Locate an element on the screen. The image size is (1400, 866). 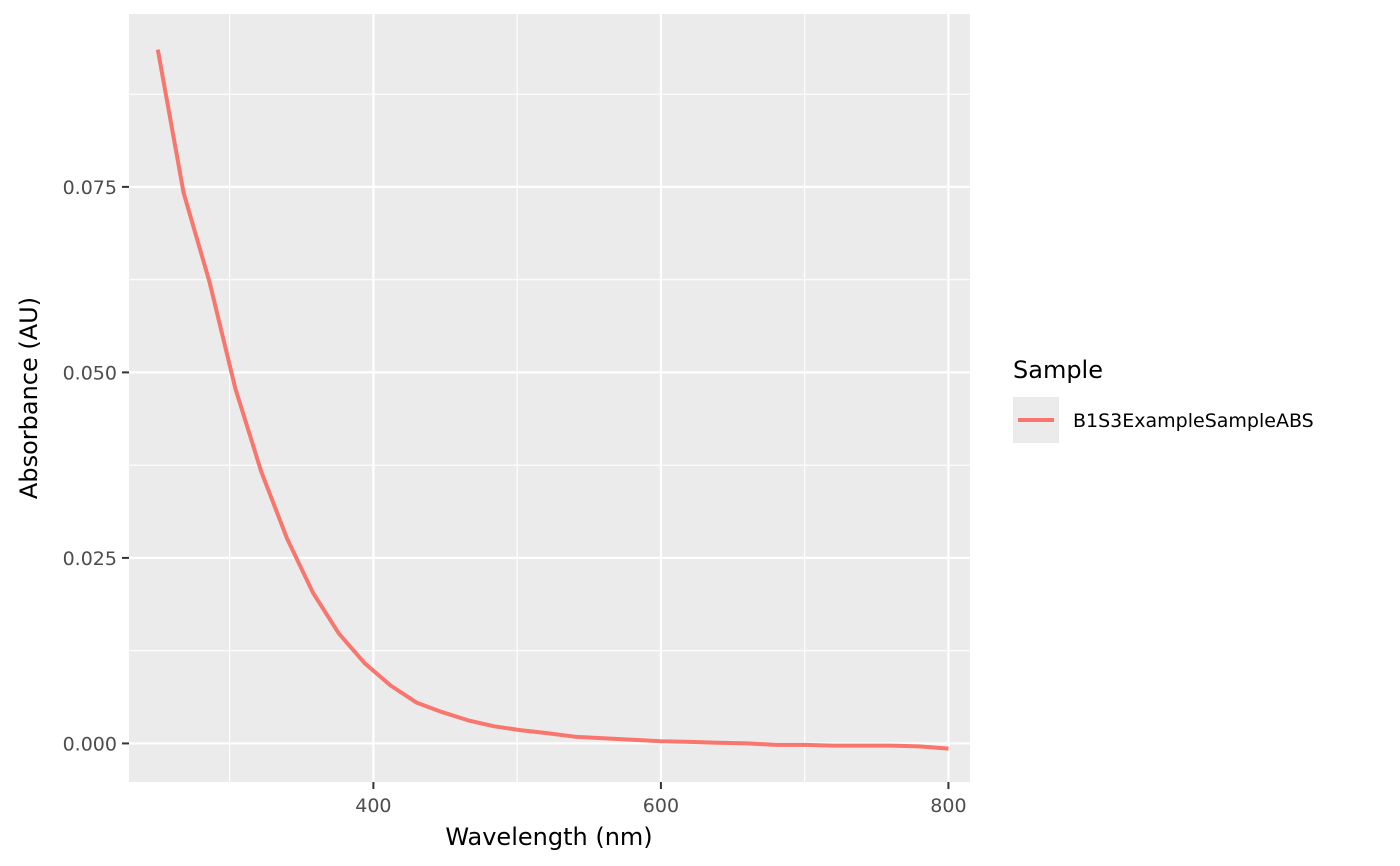
x-axis-title: Wavelength (nm) is located at coordinates (548, 837).